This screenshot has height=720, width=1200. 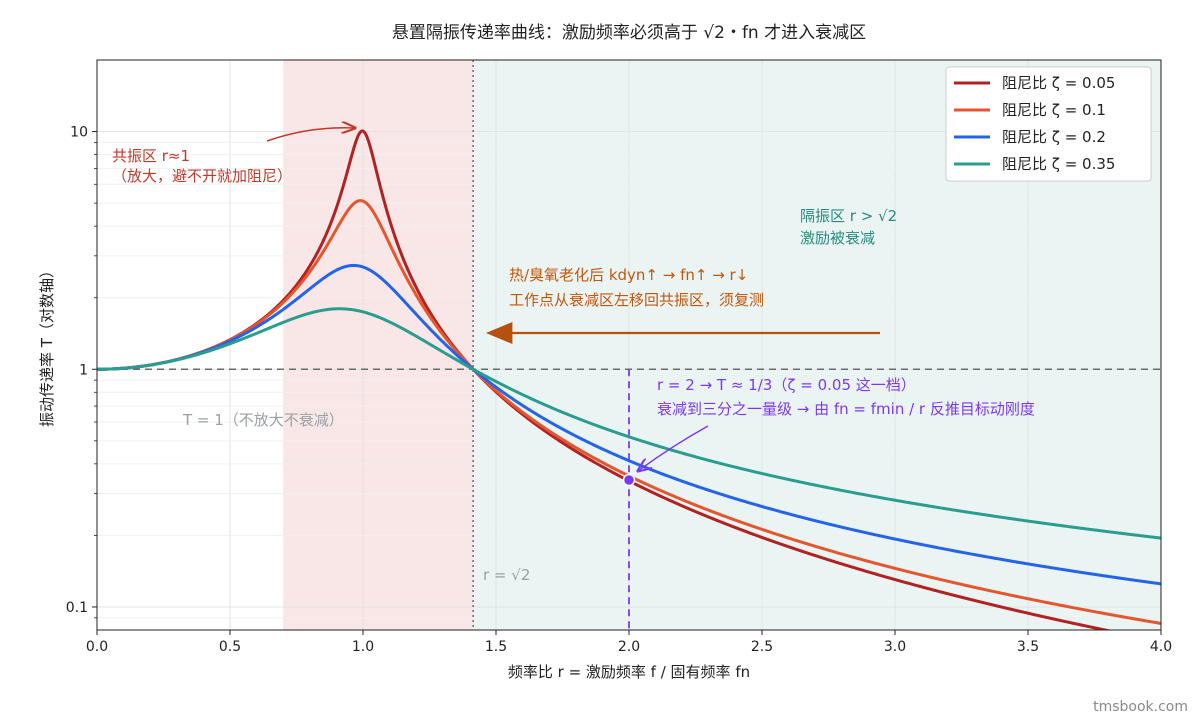 What do you see at coordinates (1028, 647) in the screenshot?
I see `x-tick-label: 3.5` at bounding box center [1028, 647].